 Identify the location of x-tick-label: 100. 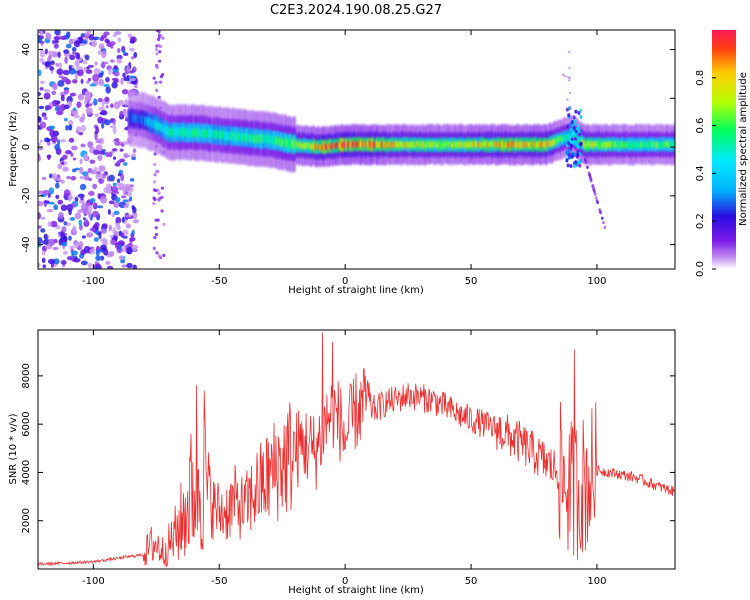
(596, 281).